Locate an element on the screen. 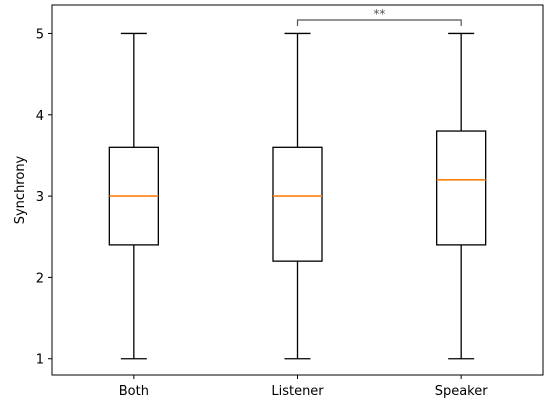 The width and height of the screenshot is (545, 402). y-axis-label: Synchrony is located at coordinates (20, 189).